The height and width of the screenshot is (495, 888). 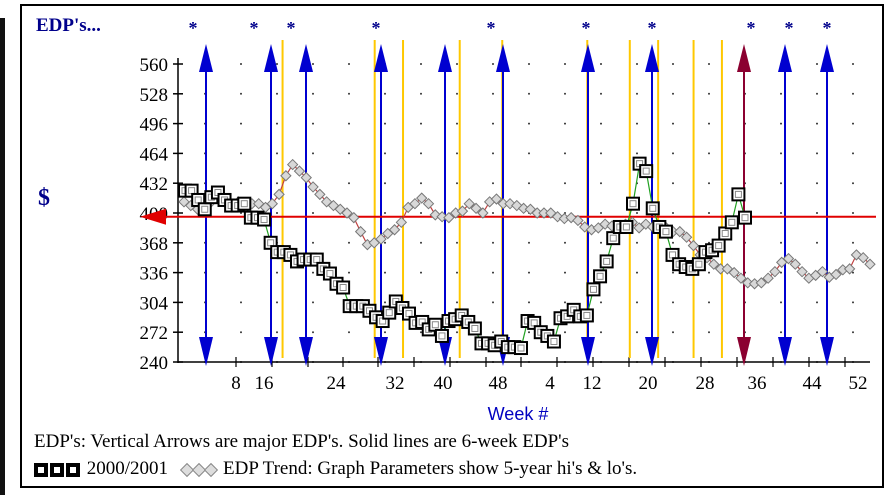 I want to click on x-tick-label: 44, so click(x=813, y=383).